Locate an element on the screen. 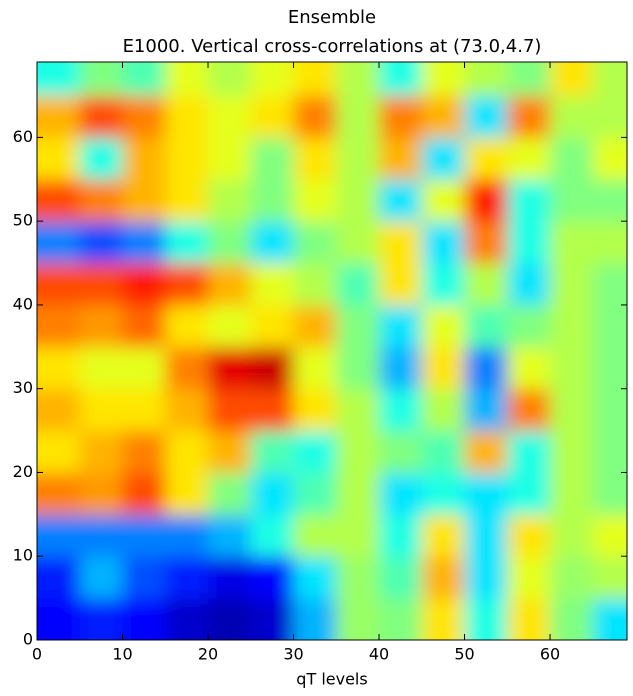 This screenshot has height=696, width=633. x-tick-label: 40 is located at coordinates (379, 654).